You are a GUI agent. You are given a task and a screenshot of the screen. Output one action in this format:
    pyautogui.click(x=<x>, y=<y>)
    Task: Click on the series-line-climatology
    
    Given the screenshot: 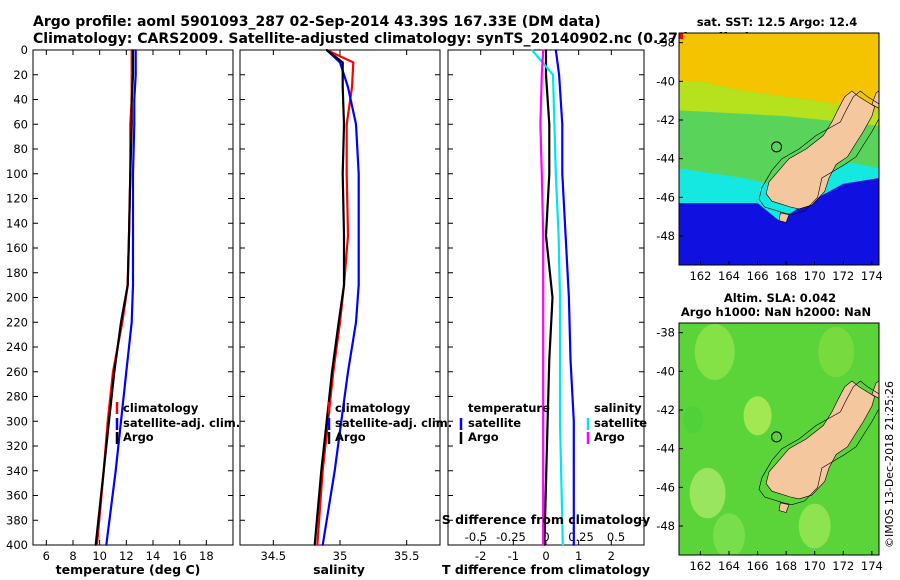 What is the action you would take?
    pyautogui.click(x=335, y=297)
    